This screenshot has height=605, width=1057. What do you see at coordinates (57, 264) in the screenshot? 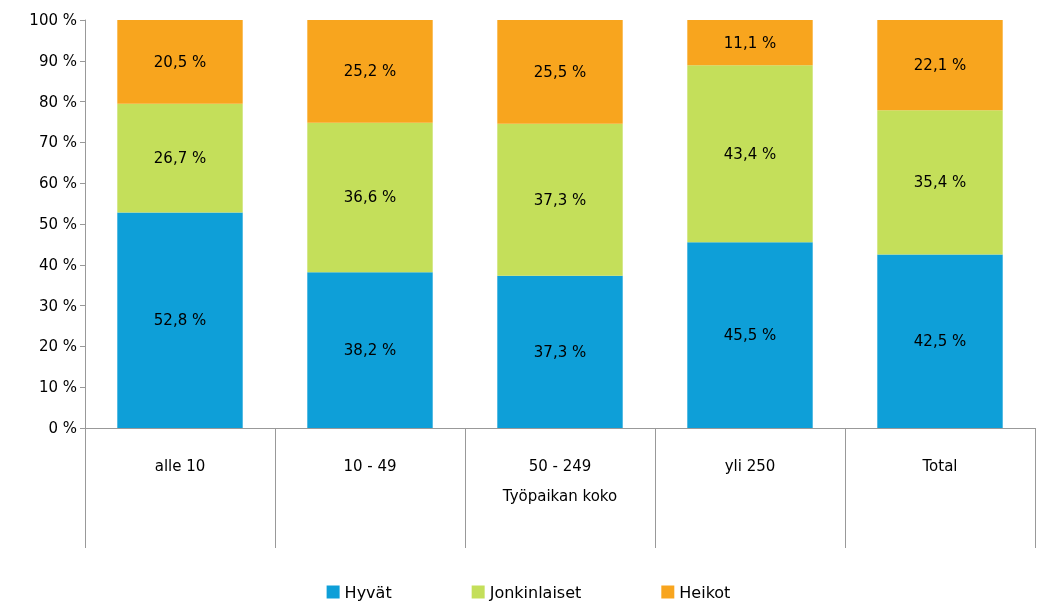
I see `y-tick-label: 40 %` at bounding box center [57, 264].